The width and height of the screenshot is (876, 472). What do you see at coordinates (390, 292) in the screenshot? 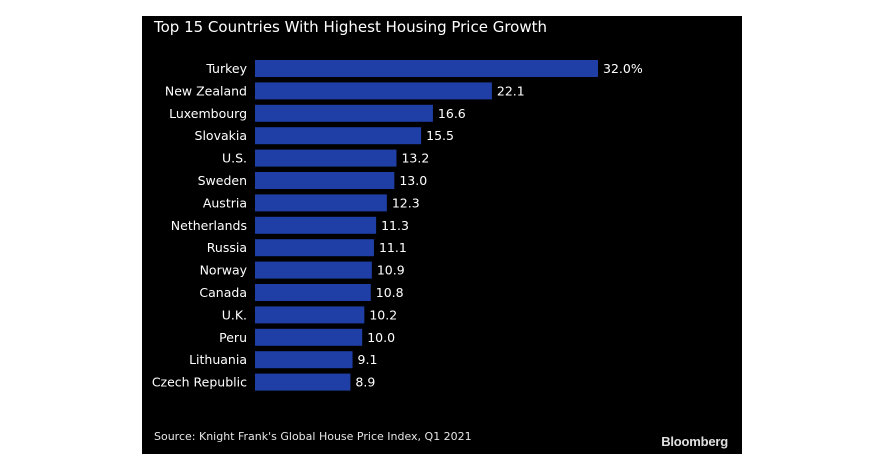
I see `value-label: 10.8` at bounding box center [390, 292].